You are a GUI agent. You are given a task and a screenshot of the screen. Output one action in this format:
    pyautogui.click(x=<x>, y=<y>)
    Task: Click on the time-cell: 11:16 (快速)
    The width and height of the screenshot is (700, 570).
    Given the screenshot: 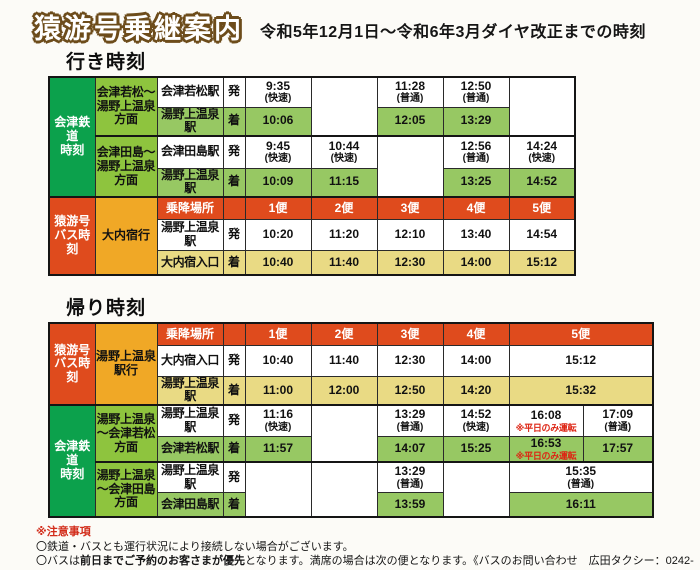 What is the action you would take?
    pyautogui.click(x=278, y=420)
    